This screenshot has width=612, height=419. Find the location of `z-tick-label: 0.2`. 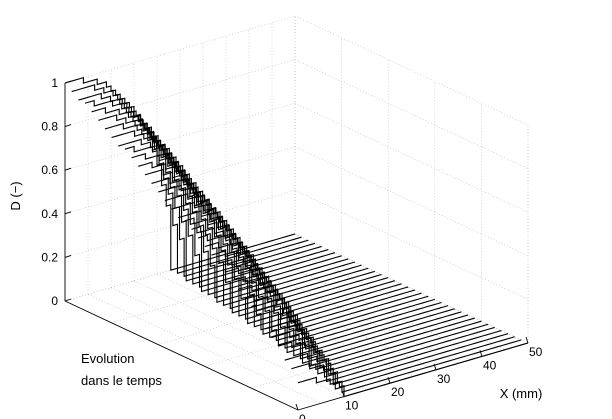

z-tick-label: 0.2 is located at coordinates (49, 257).